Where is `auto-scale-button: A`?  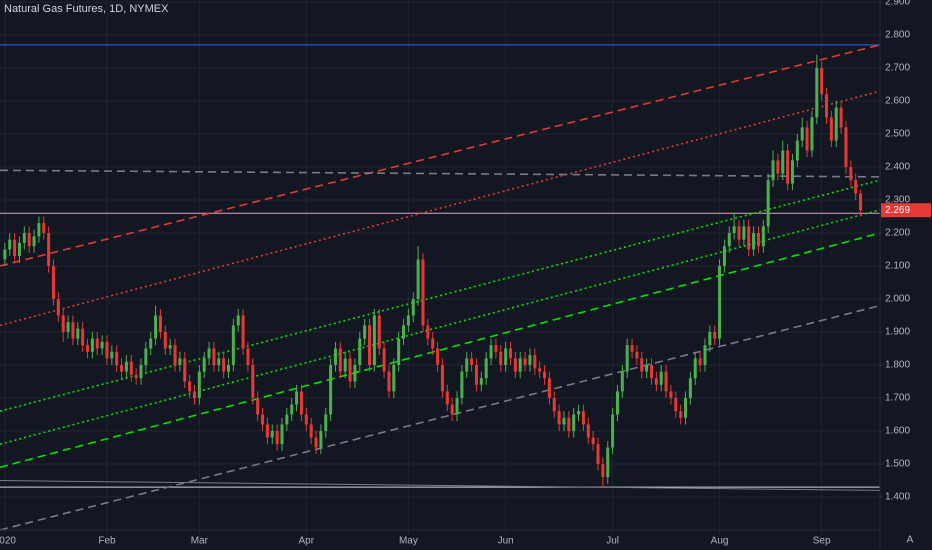 auto-scale-button: A is located at coordinates (910, 540).